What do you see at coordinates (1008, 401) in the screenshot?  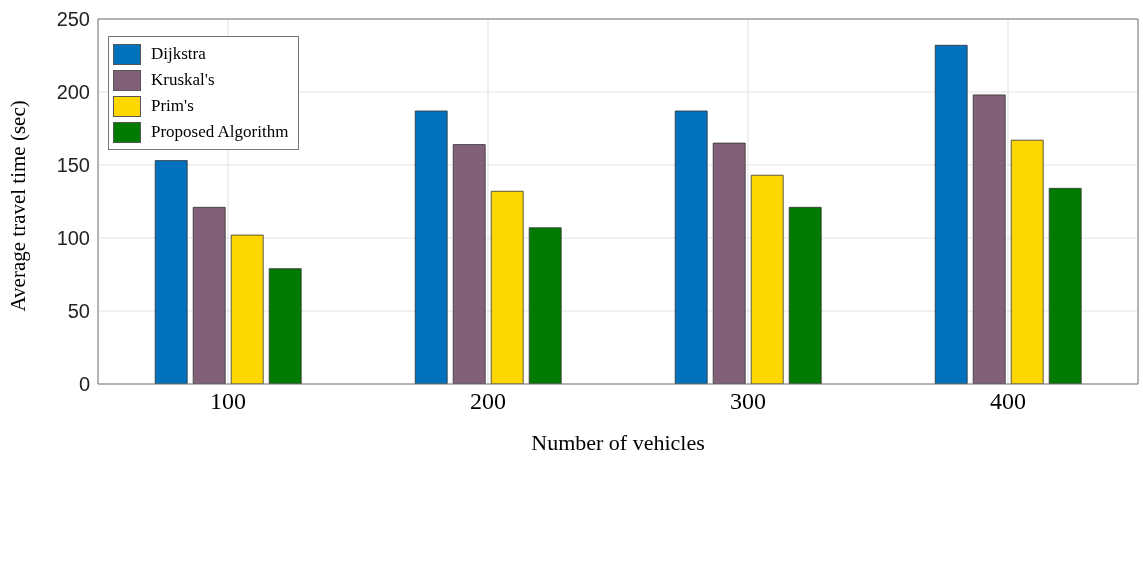 I see `x-tick-label: 400` at bounding box center [1008, 401].